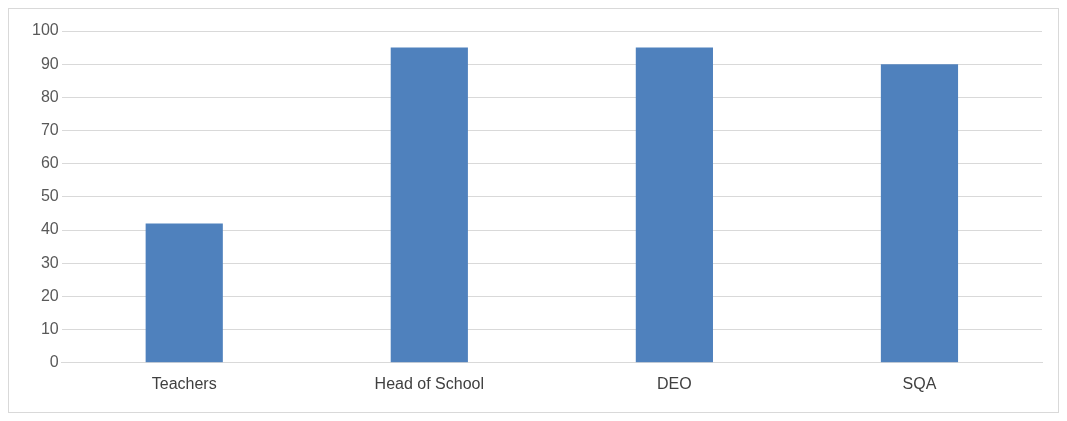 This screenshot has width=1067, height=421. I want to click on y-tick-label: 100, so click(45, 30).